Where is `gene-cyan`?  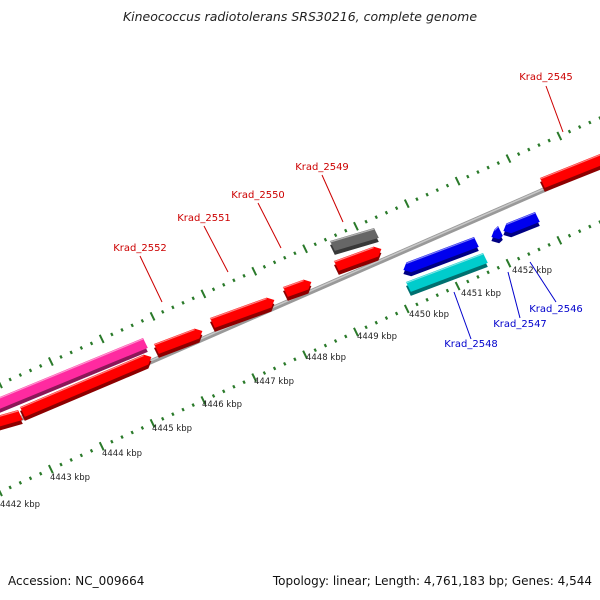 gene-cyan is located at coordinates (446, 274).